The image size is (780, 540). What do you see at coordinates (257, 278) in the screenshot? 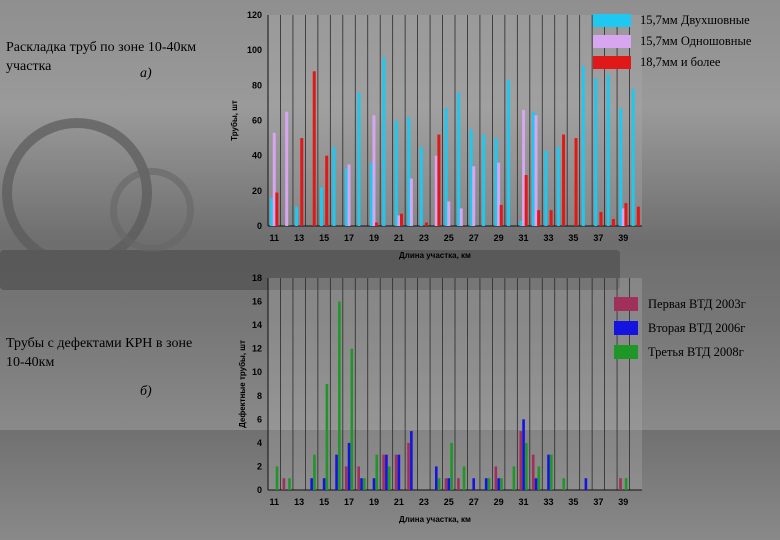
I see `chart2-y-tick-label: 18` at bounding box center [257, 278].